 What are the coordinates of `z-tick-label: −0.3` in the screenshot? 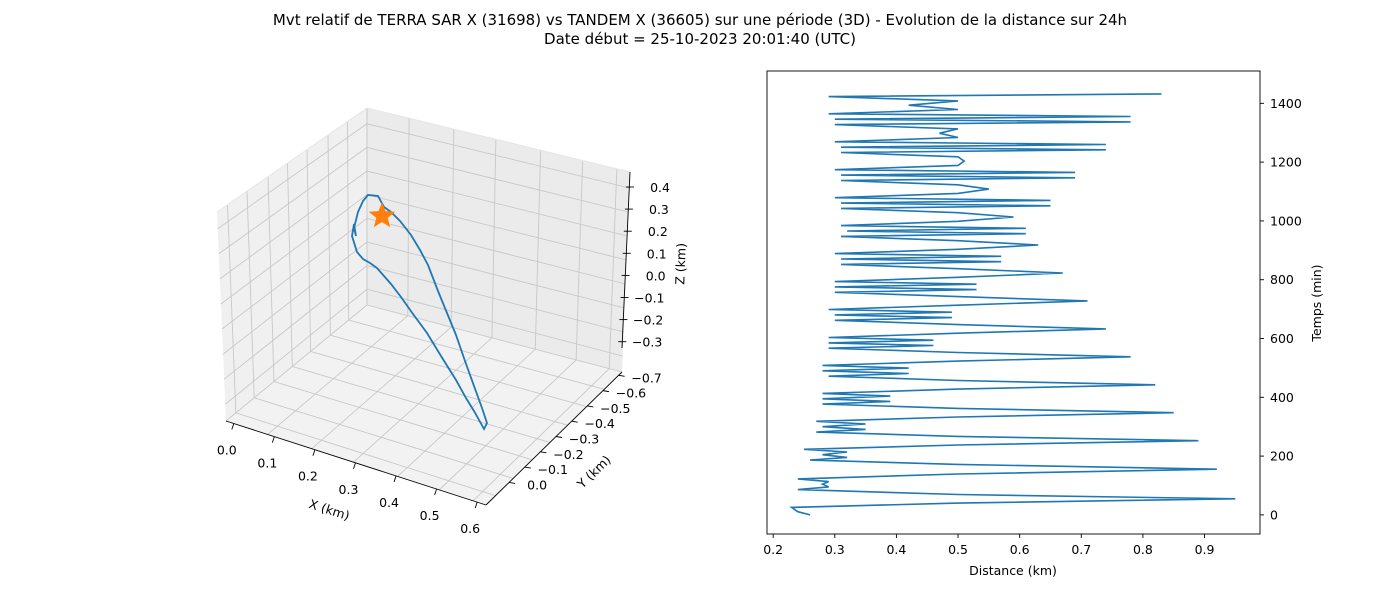 It's located at (647, 342).